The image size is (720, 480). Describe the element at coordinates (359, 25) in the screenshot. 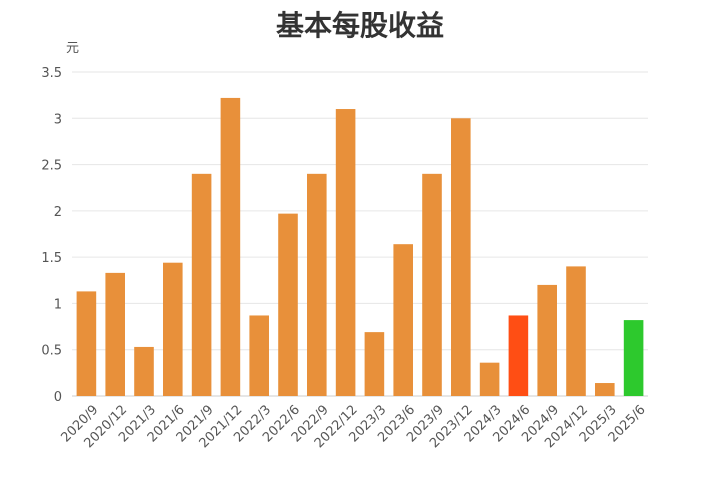

I see `chart-title: 基本每股收益` at that location.